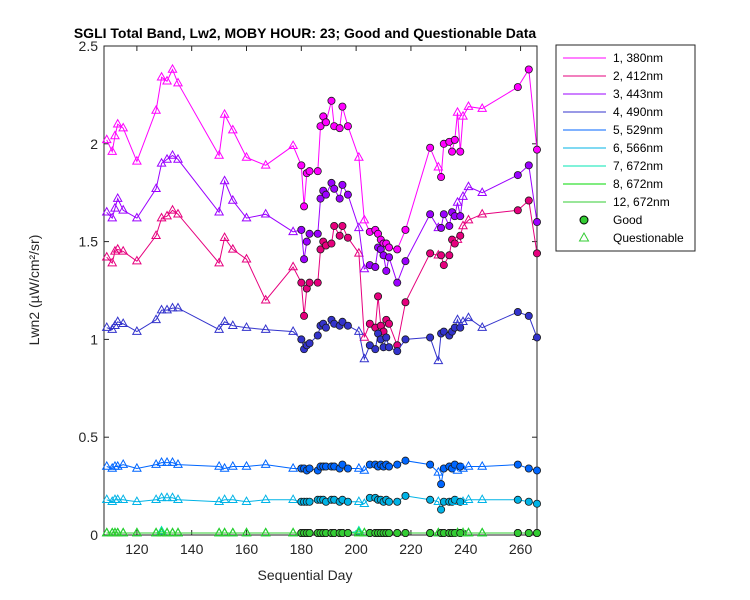  Describe the element at coordinates (638, 76) in the screenshot. I see `legend-entry: 2, 412nm` at that location.